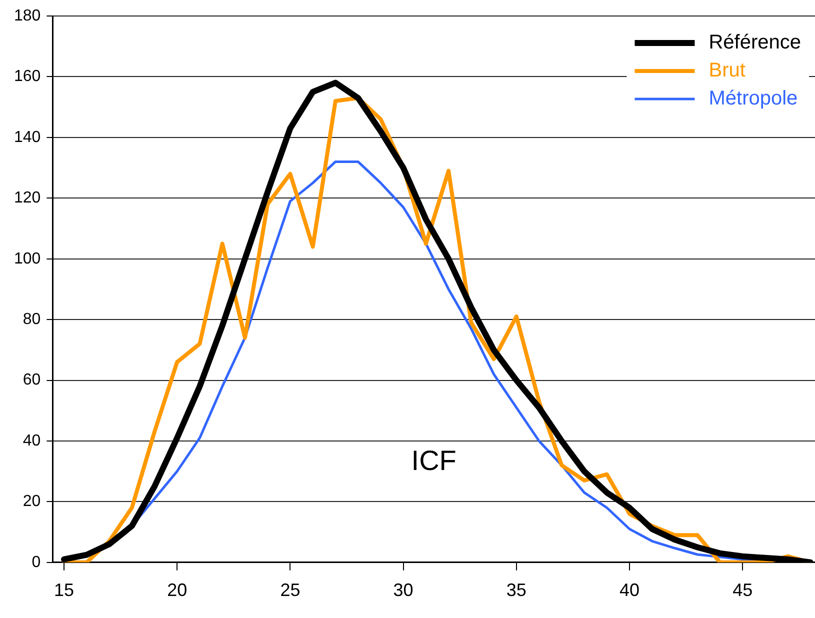 The height and width of the screenshot is (618, 815). I want to click on y-tick-label: 20, so click(31, 501).